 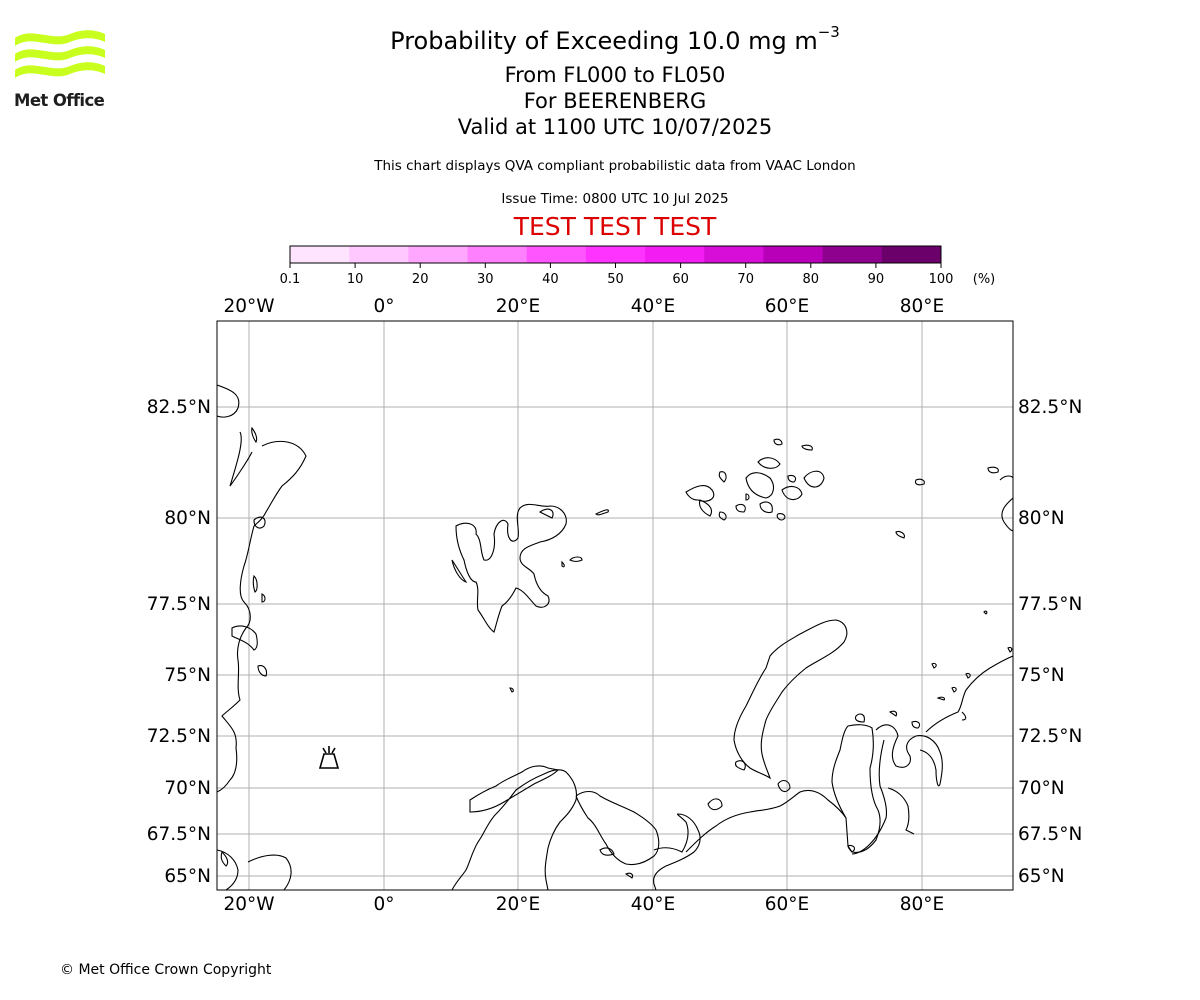 What do you see at coordinates (420, 279) in the screenshot?
I see `colorbar-tick-label: 20` at bounding box center [420, 279].